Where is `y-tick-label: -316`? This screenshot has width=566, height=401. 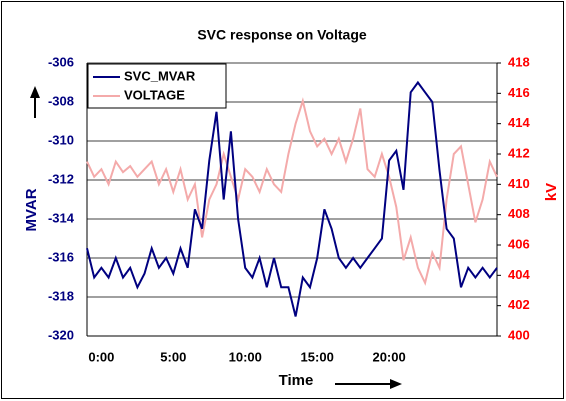 y-tick-label: -316 is located at coordinates (61, 256).